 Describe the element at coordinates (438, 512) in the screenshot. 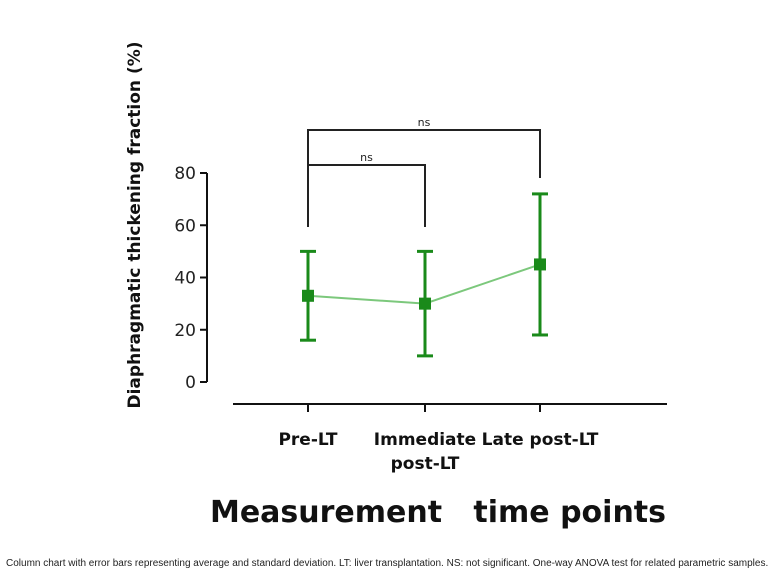

I see `x-axis-title: Measurement time points` at that location.